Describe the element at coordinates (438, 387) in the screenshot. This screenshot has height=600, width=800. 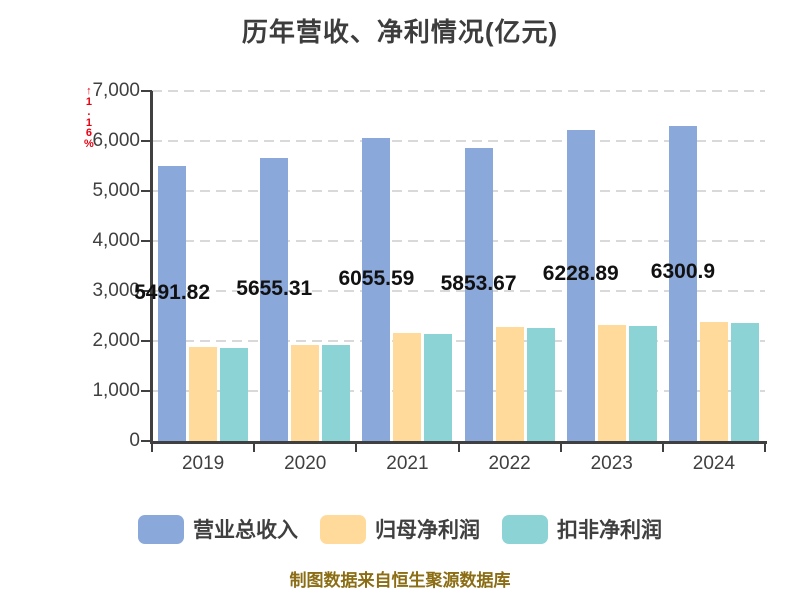
I see `bar-deducted-net-profit-2021` at that location.